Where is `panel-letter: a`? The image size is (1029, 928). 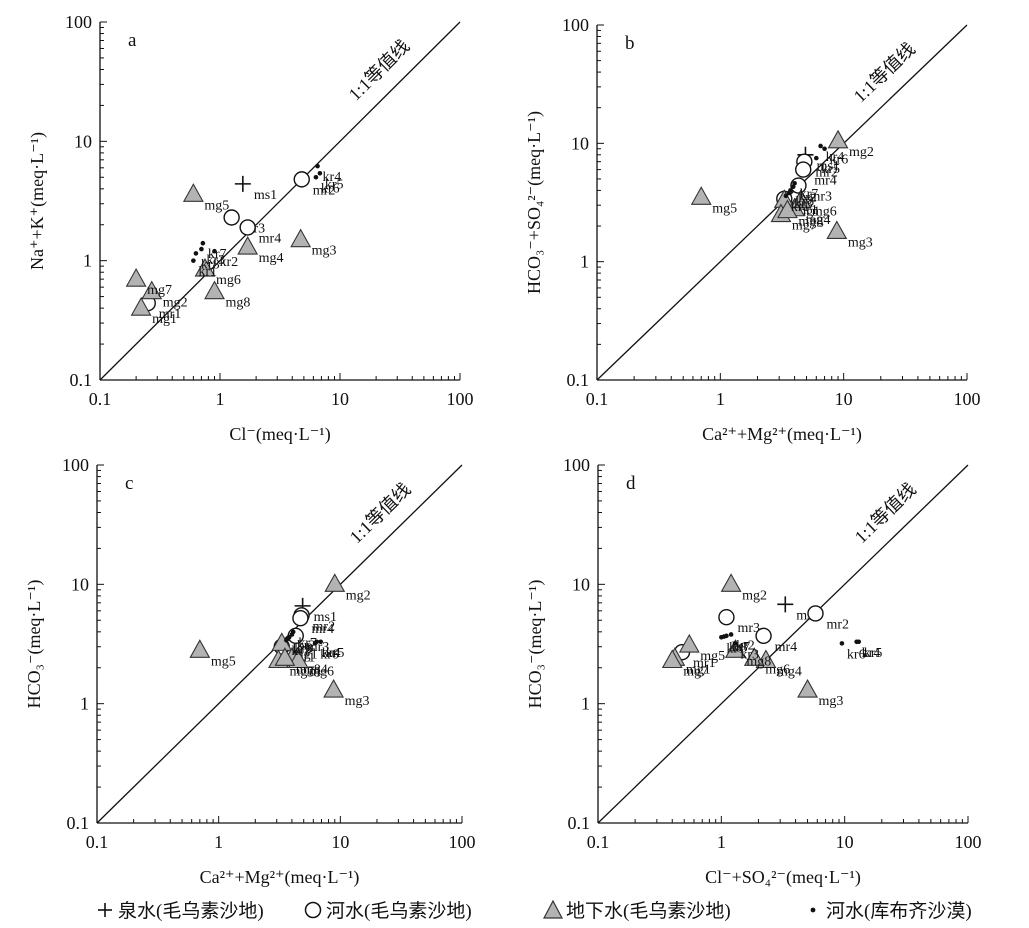 panel-letter: a is located at coordinates (132, 40).